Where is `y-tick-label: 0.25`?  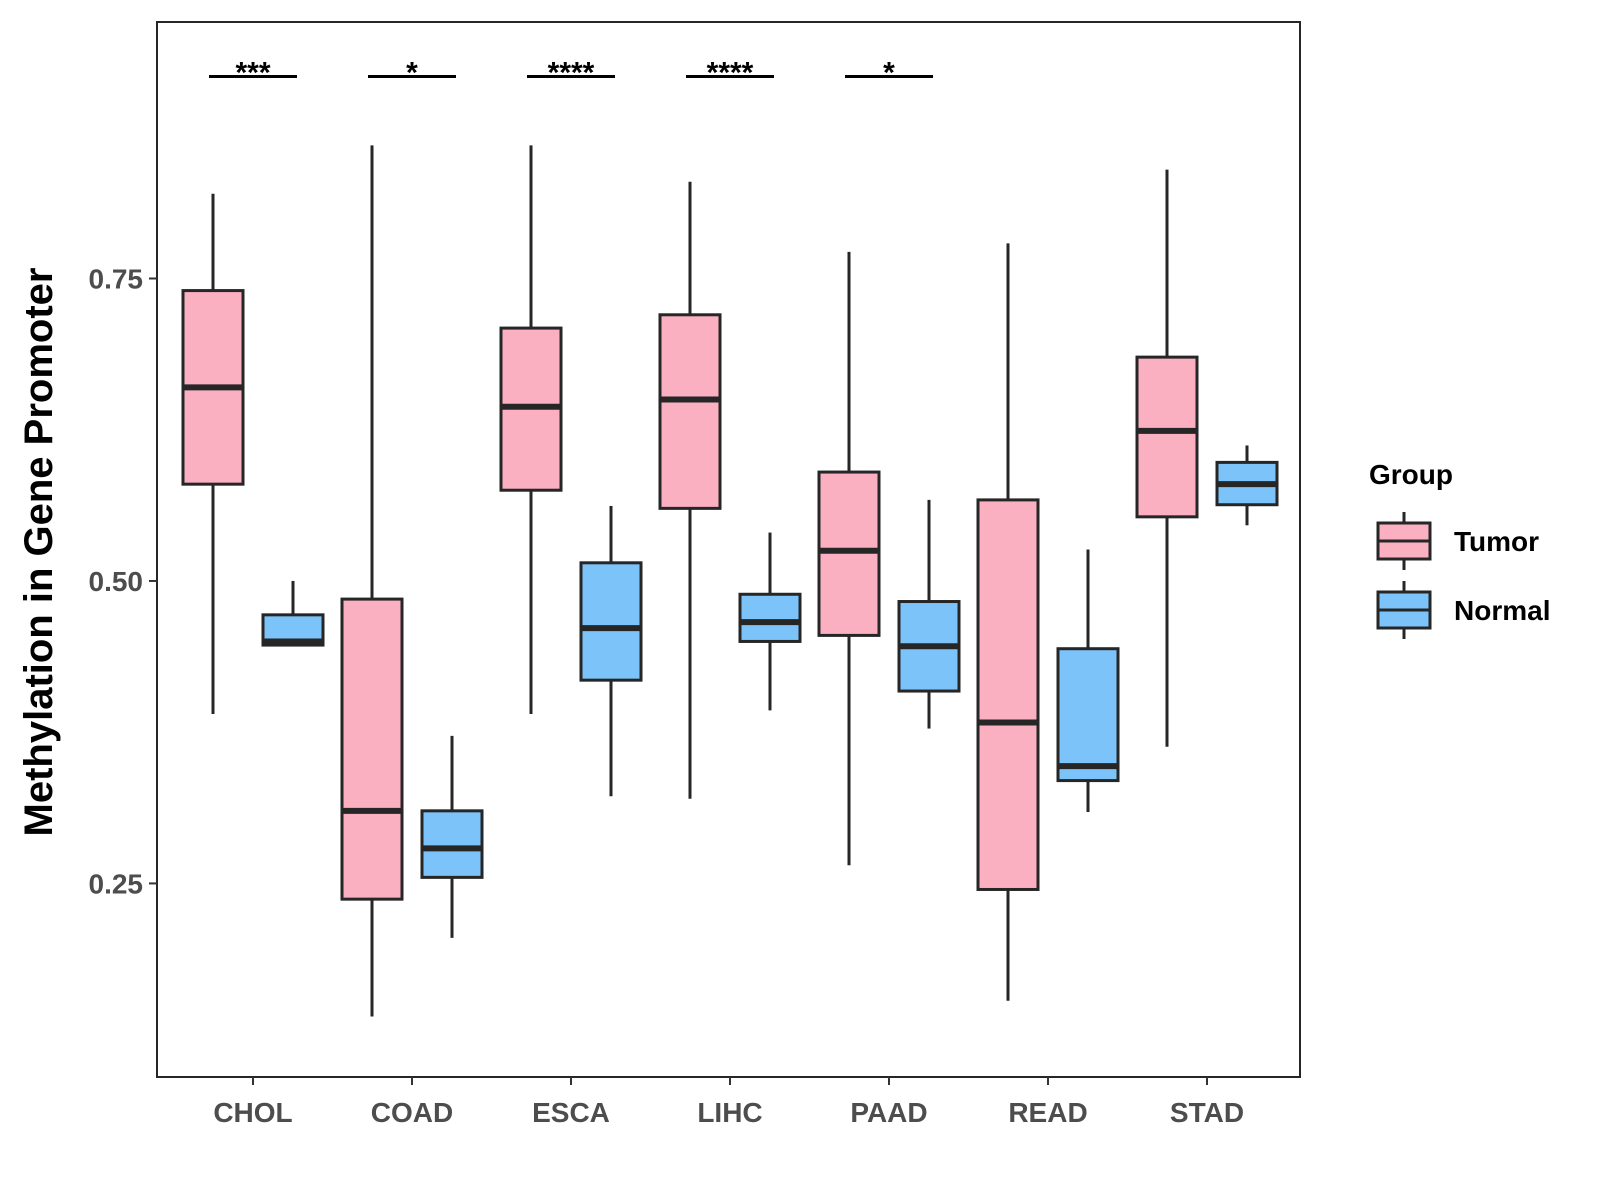
y-tick-label: 0.25 is located at coordinates (116, 883).